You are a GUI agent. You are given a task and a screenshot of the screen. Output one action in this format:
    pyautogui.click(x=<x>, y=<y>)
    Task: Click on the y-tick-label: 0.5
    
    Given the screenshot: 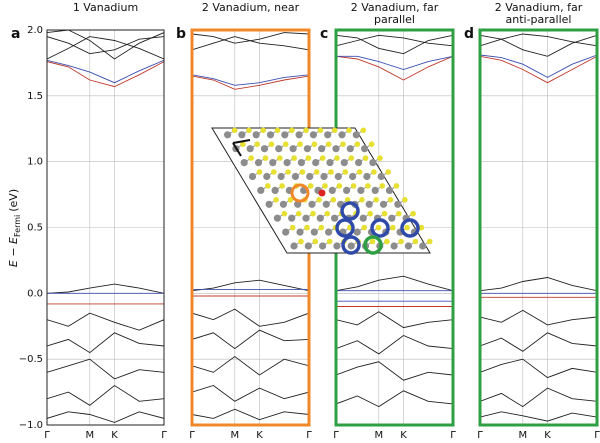 What is the action you would take?
    pyautogui.click(x=35, y=228)
    